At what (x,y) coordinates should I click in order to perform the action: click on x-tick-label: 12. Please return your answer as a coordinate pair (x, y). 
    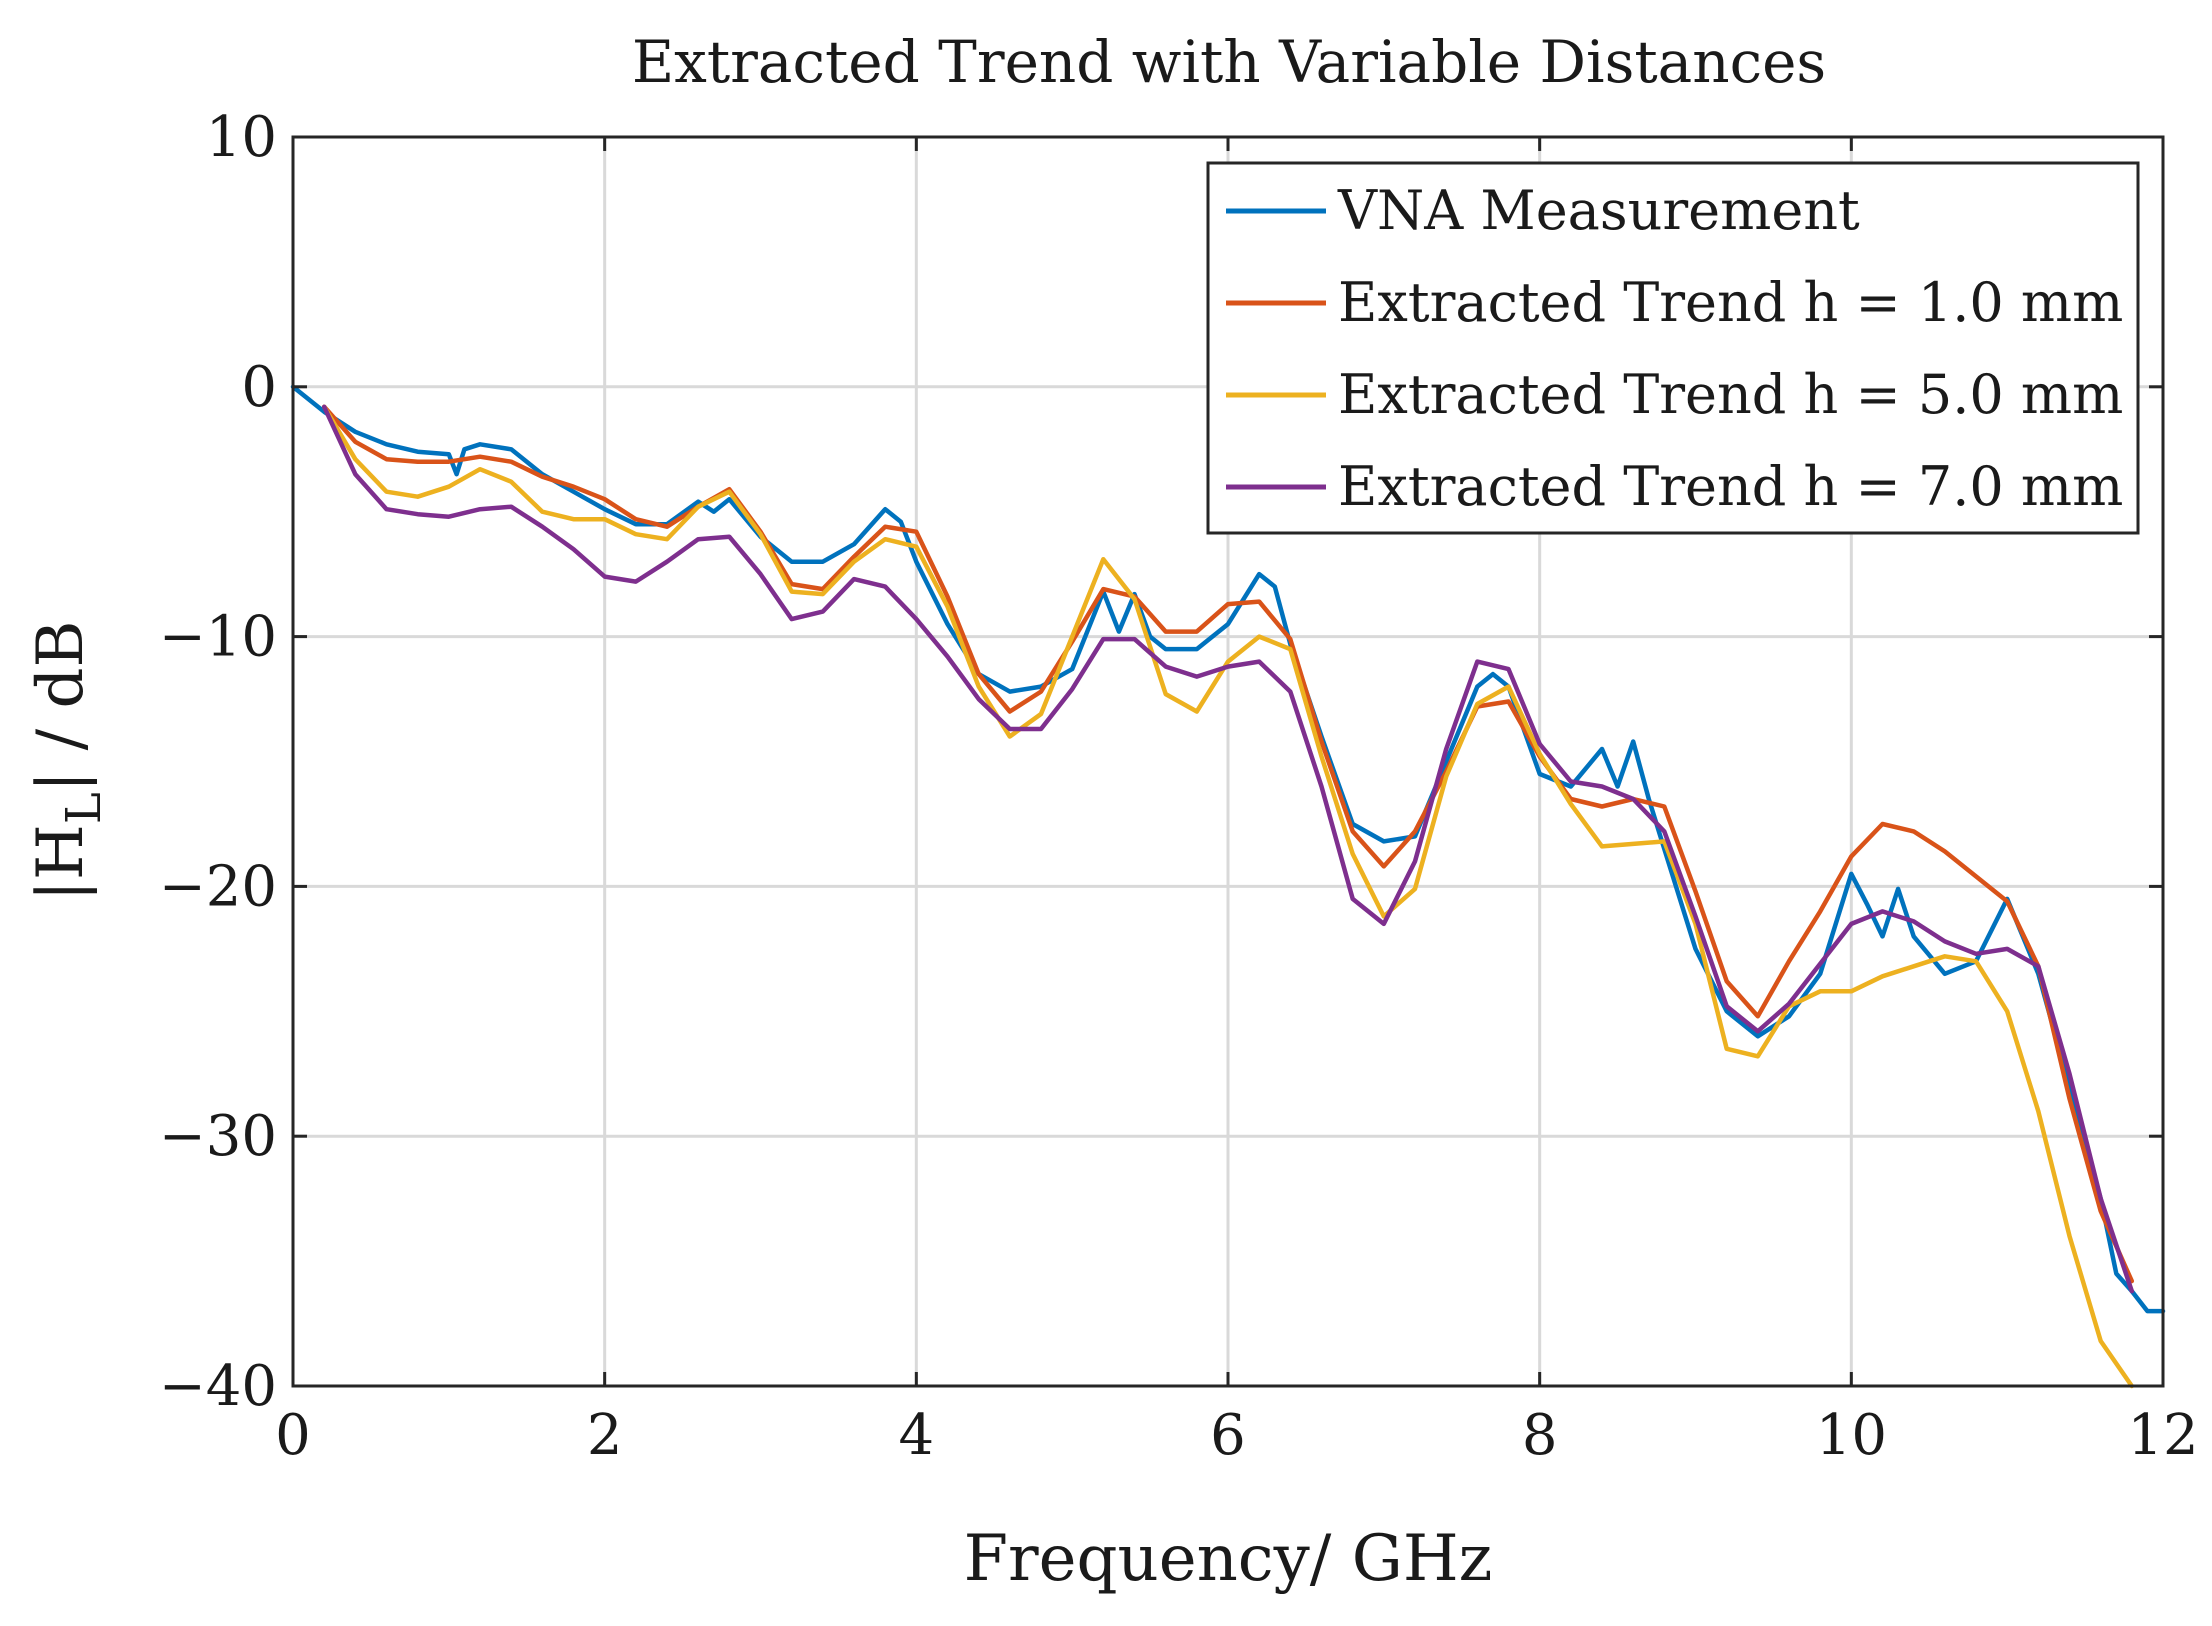
    Looking at the image, I should click on (2162, 1435).